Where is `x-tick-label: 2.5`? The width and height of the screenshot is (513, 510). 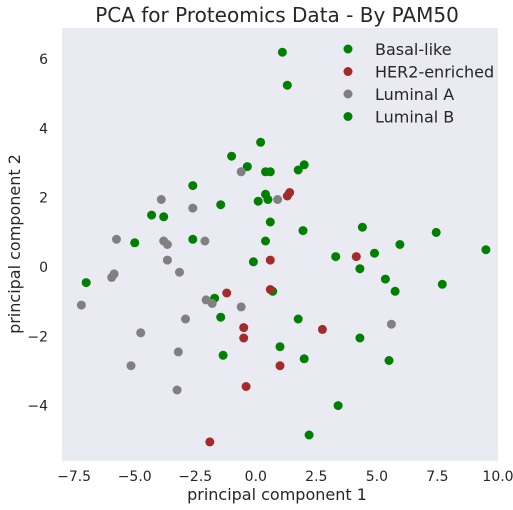
x-tick-label: 2.5 is located at coordinates (316, 477).